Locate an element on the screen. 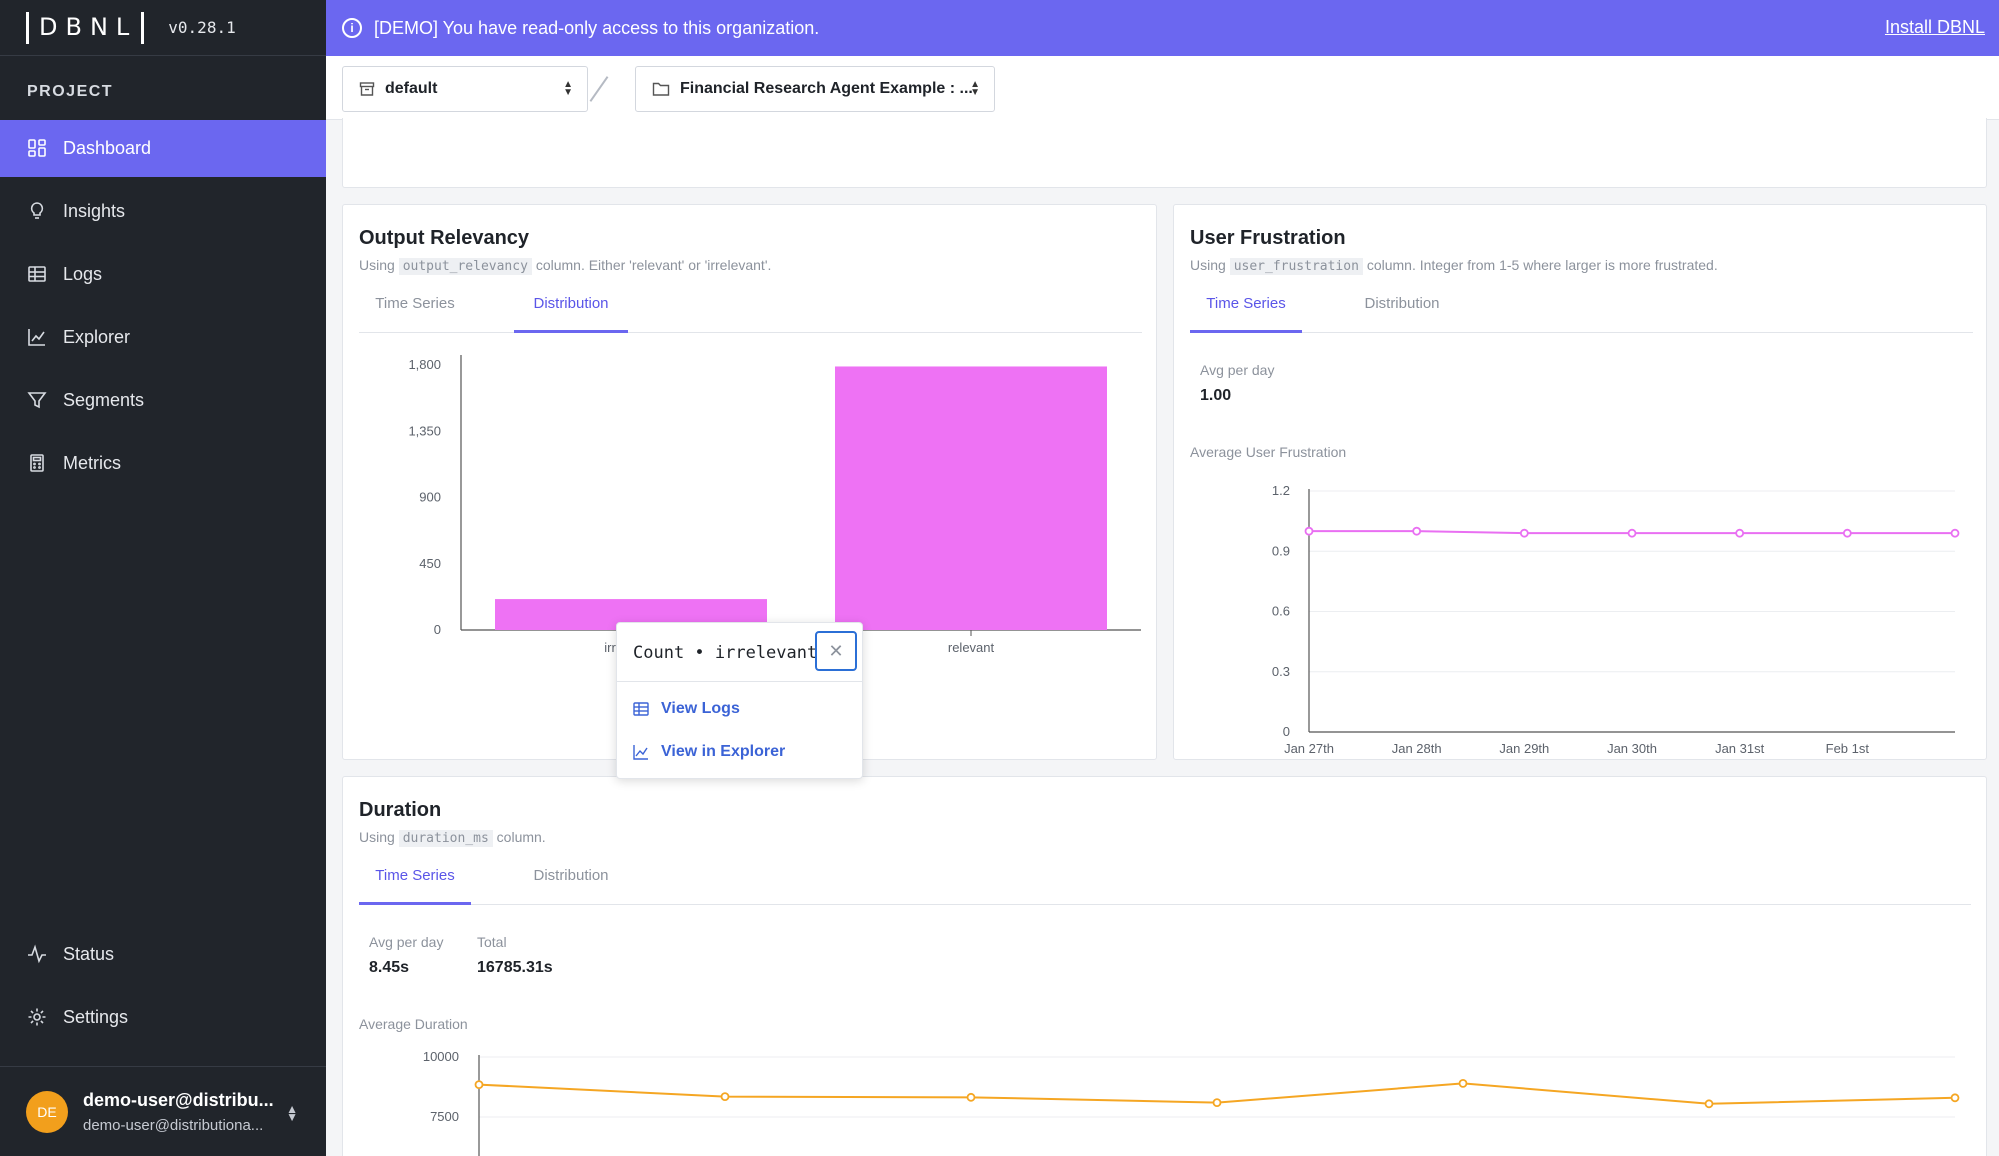  y-tick-label: 10000 is located at coordinates (441, 1056).